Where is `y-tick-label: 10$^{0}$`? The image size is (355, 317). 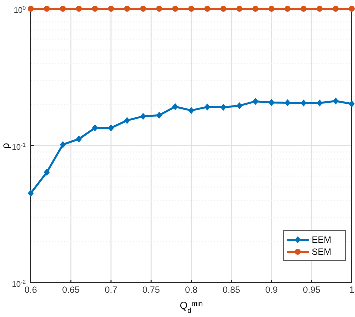
y-tick-label: 10$^{0}$ is located at coordinates (20, 10).